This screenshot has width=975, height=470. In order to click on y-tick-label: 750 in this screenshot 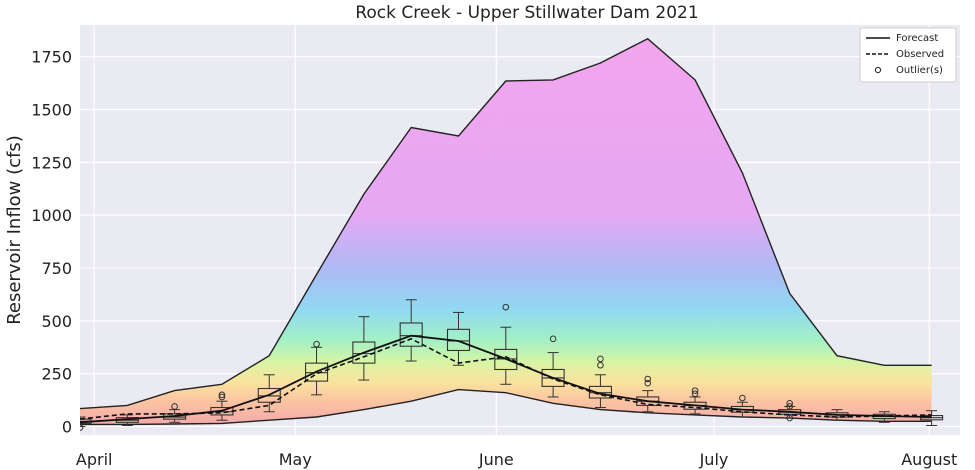, I will do `click(56, 268)`.